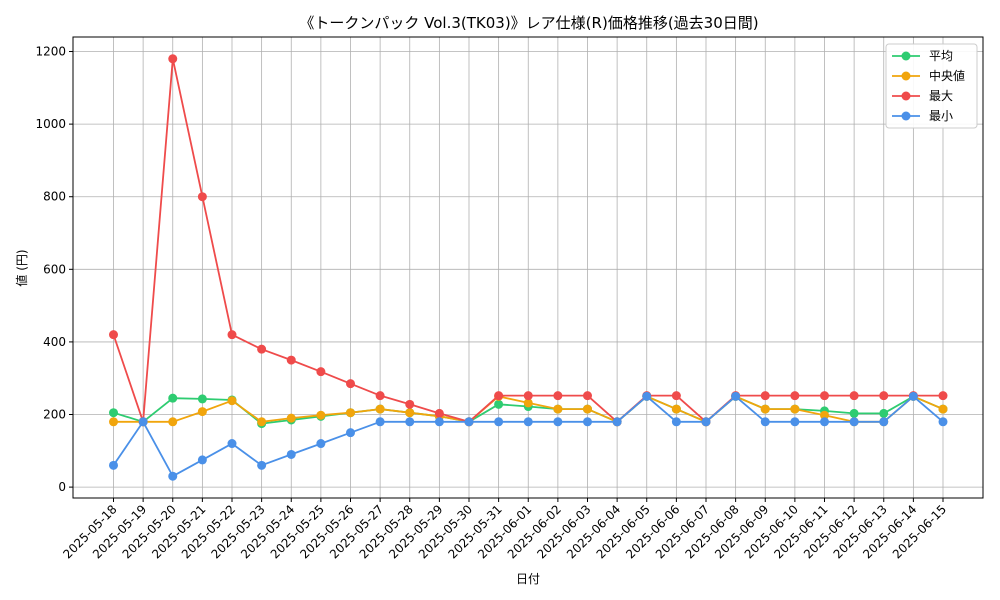 Image resolution: width=1000 pixels, height=600 pixels. What do you see at coordinates (928, 75) in the screenshot?
I see `legend-entry: 中央値` at bounding box center [928, 75].